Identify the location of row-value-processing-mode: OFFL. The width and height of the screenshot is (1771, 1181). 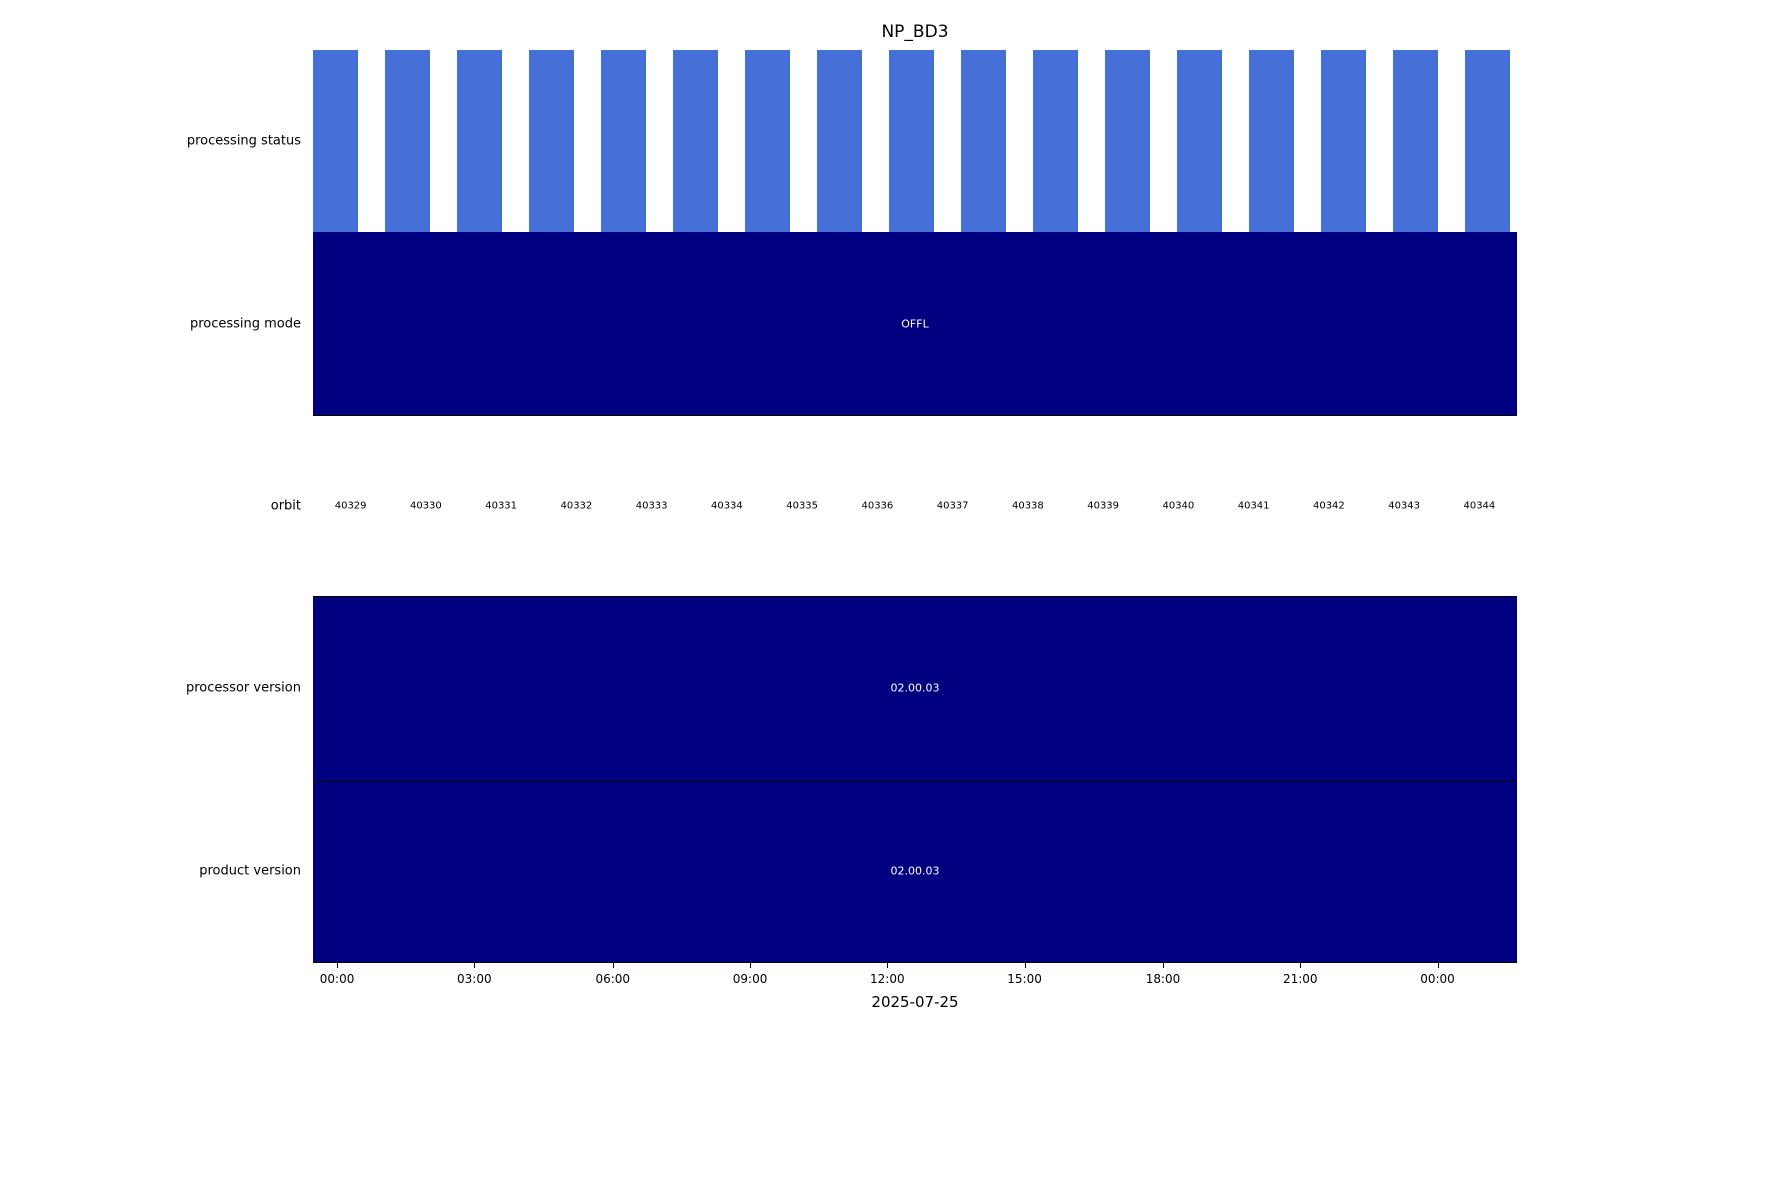
(915, 324).